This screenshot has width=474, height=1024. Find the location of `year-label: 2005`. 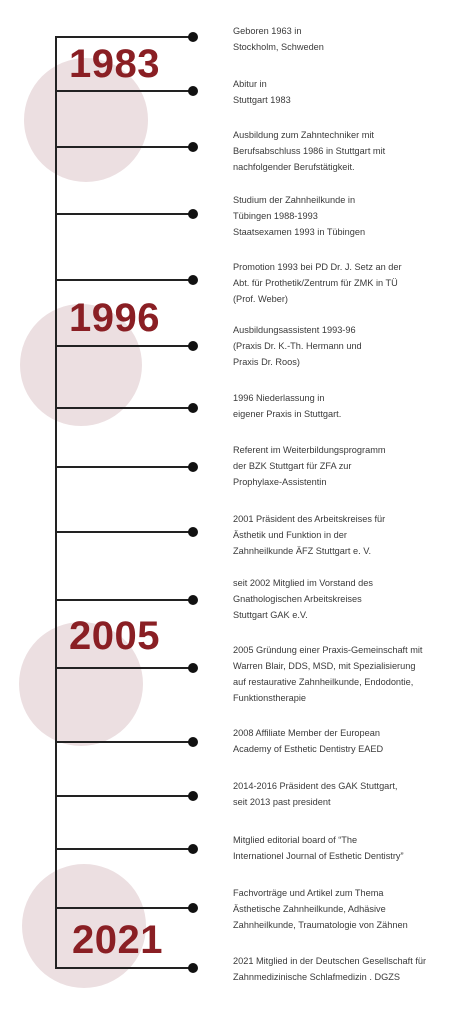

year-label: 2005 is located at coordinates (114, 636).